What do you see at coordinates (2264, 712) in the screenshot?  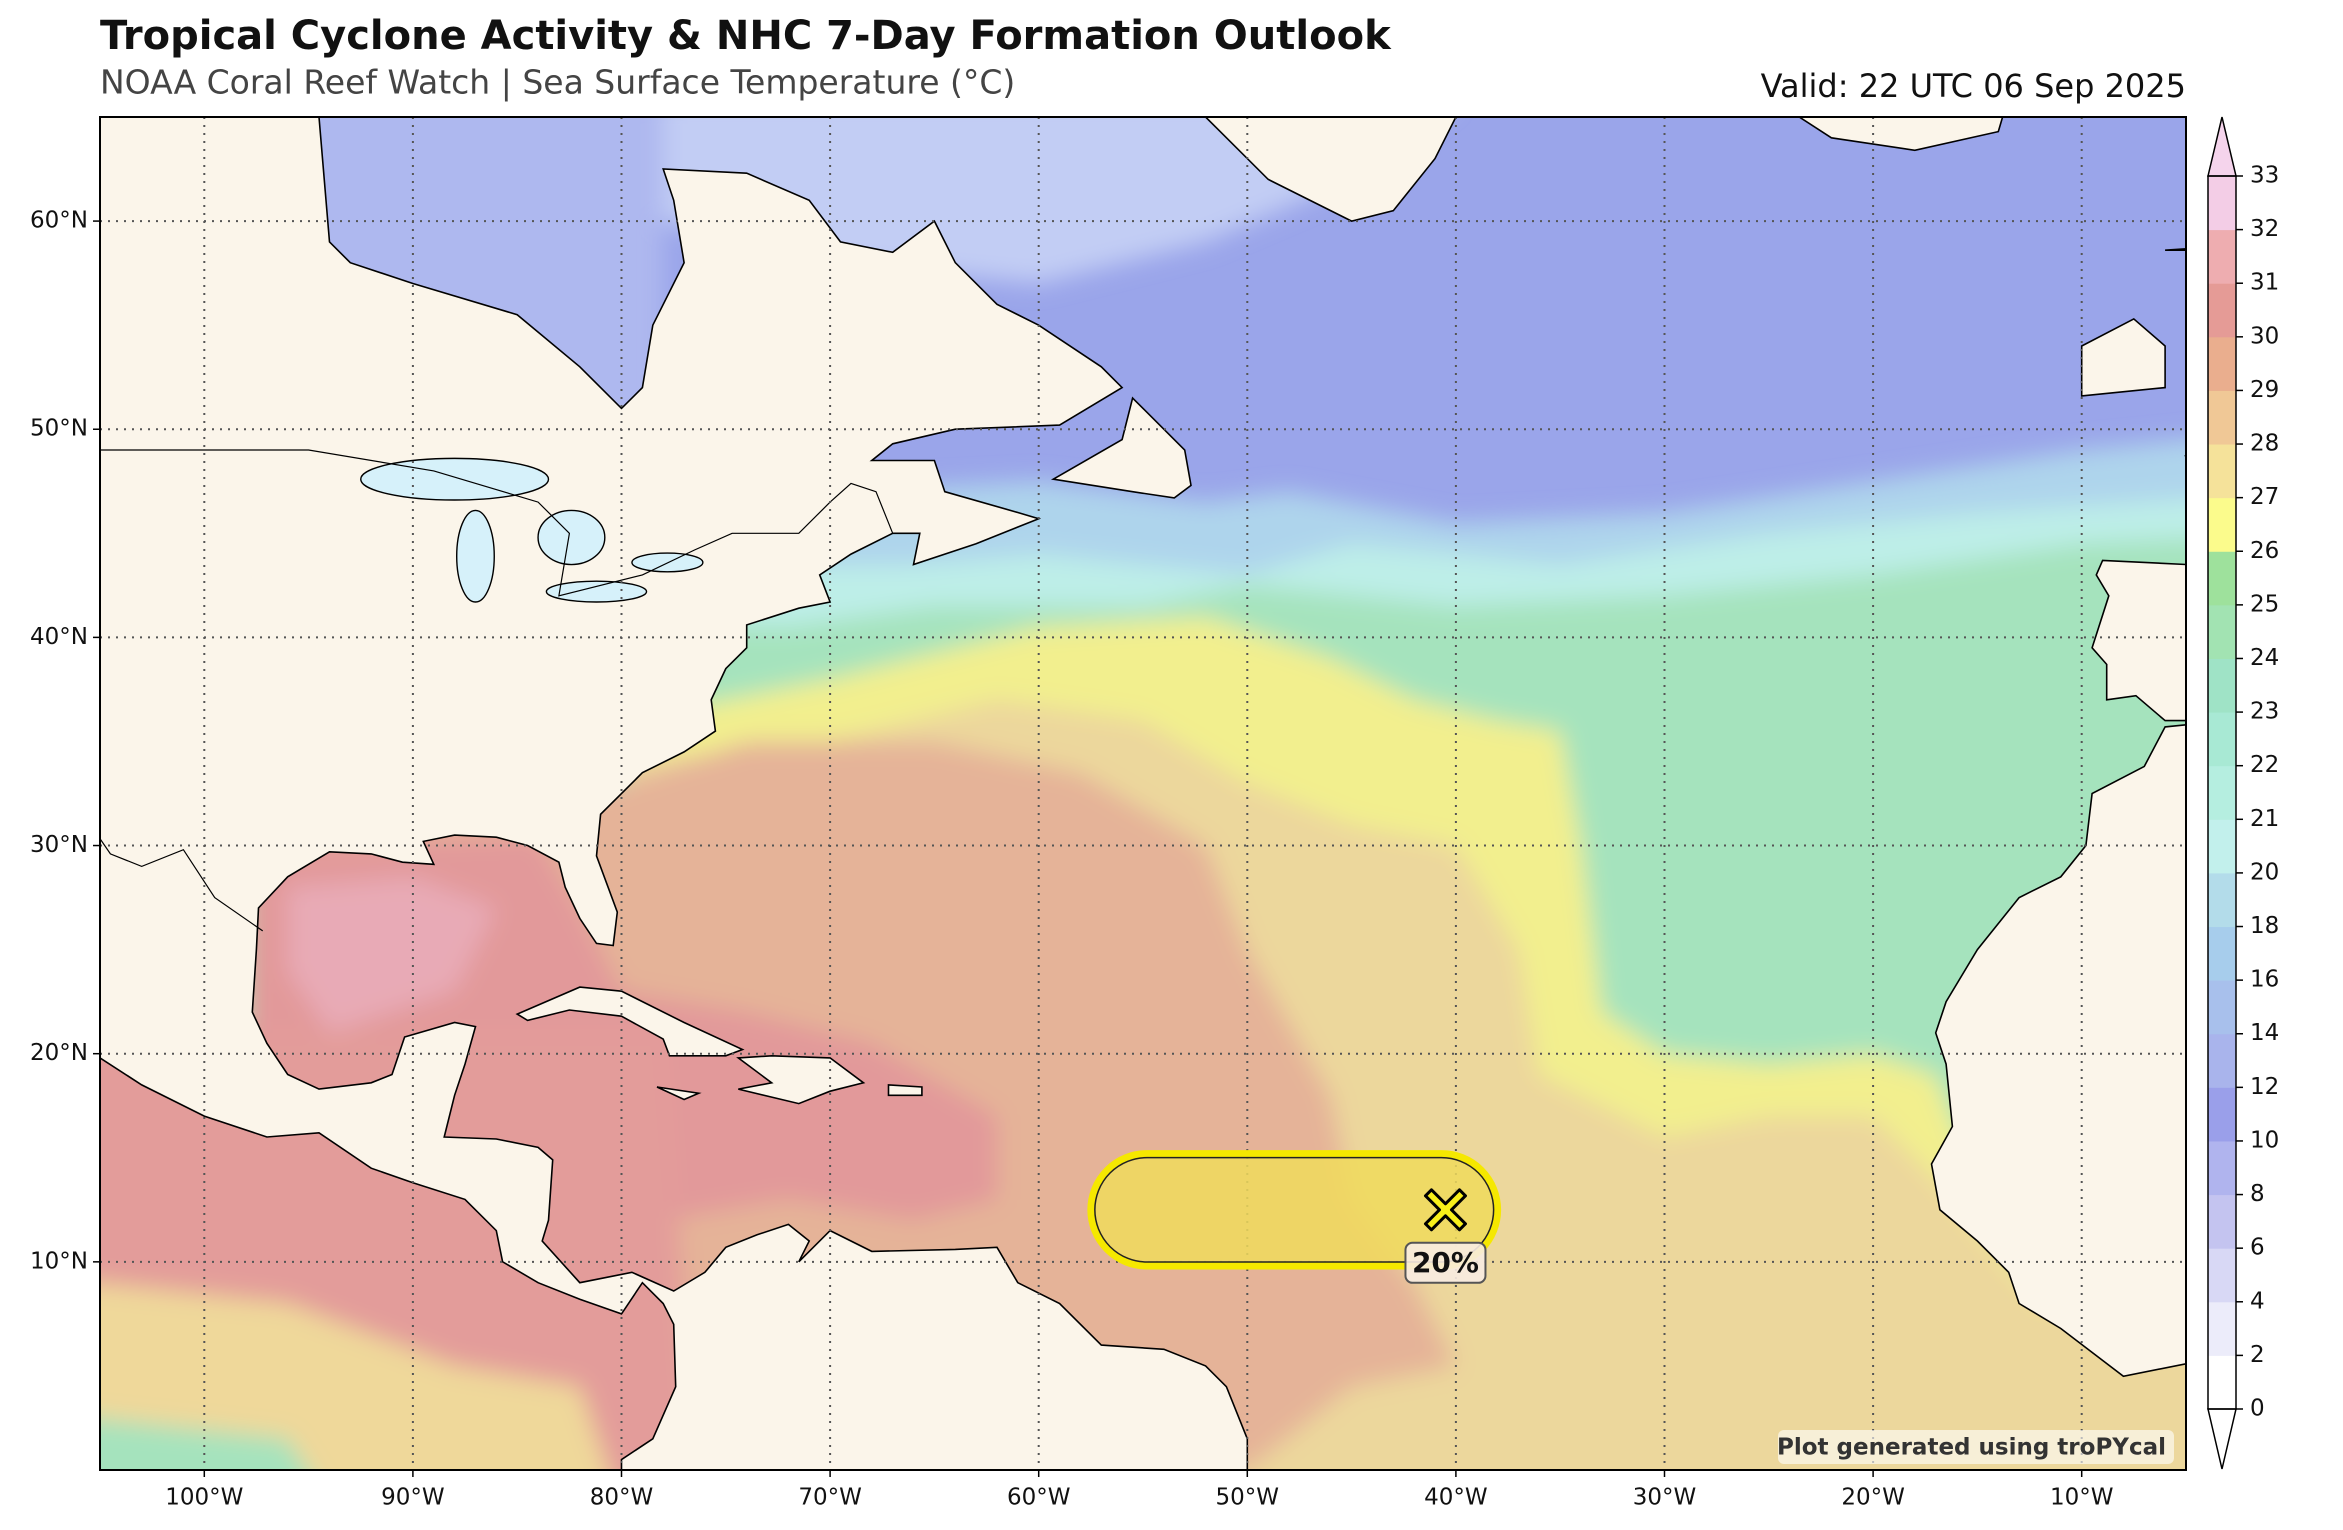 I see `colorbar-tick-label: 23` at bounding box center [2264, 712].